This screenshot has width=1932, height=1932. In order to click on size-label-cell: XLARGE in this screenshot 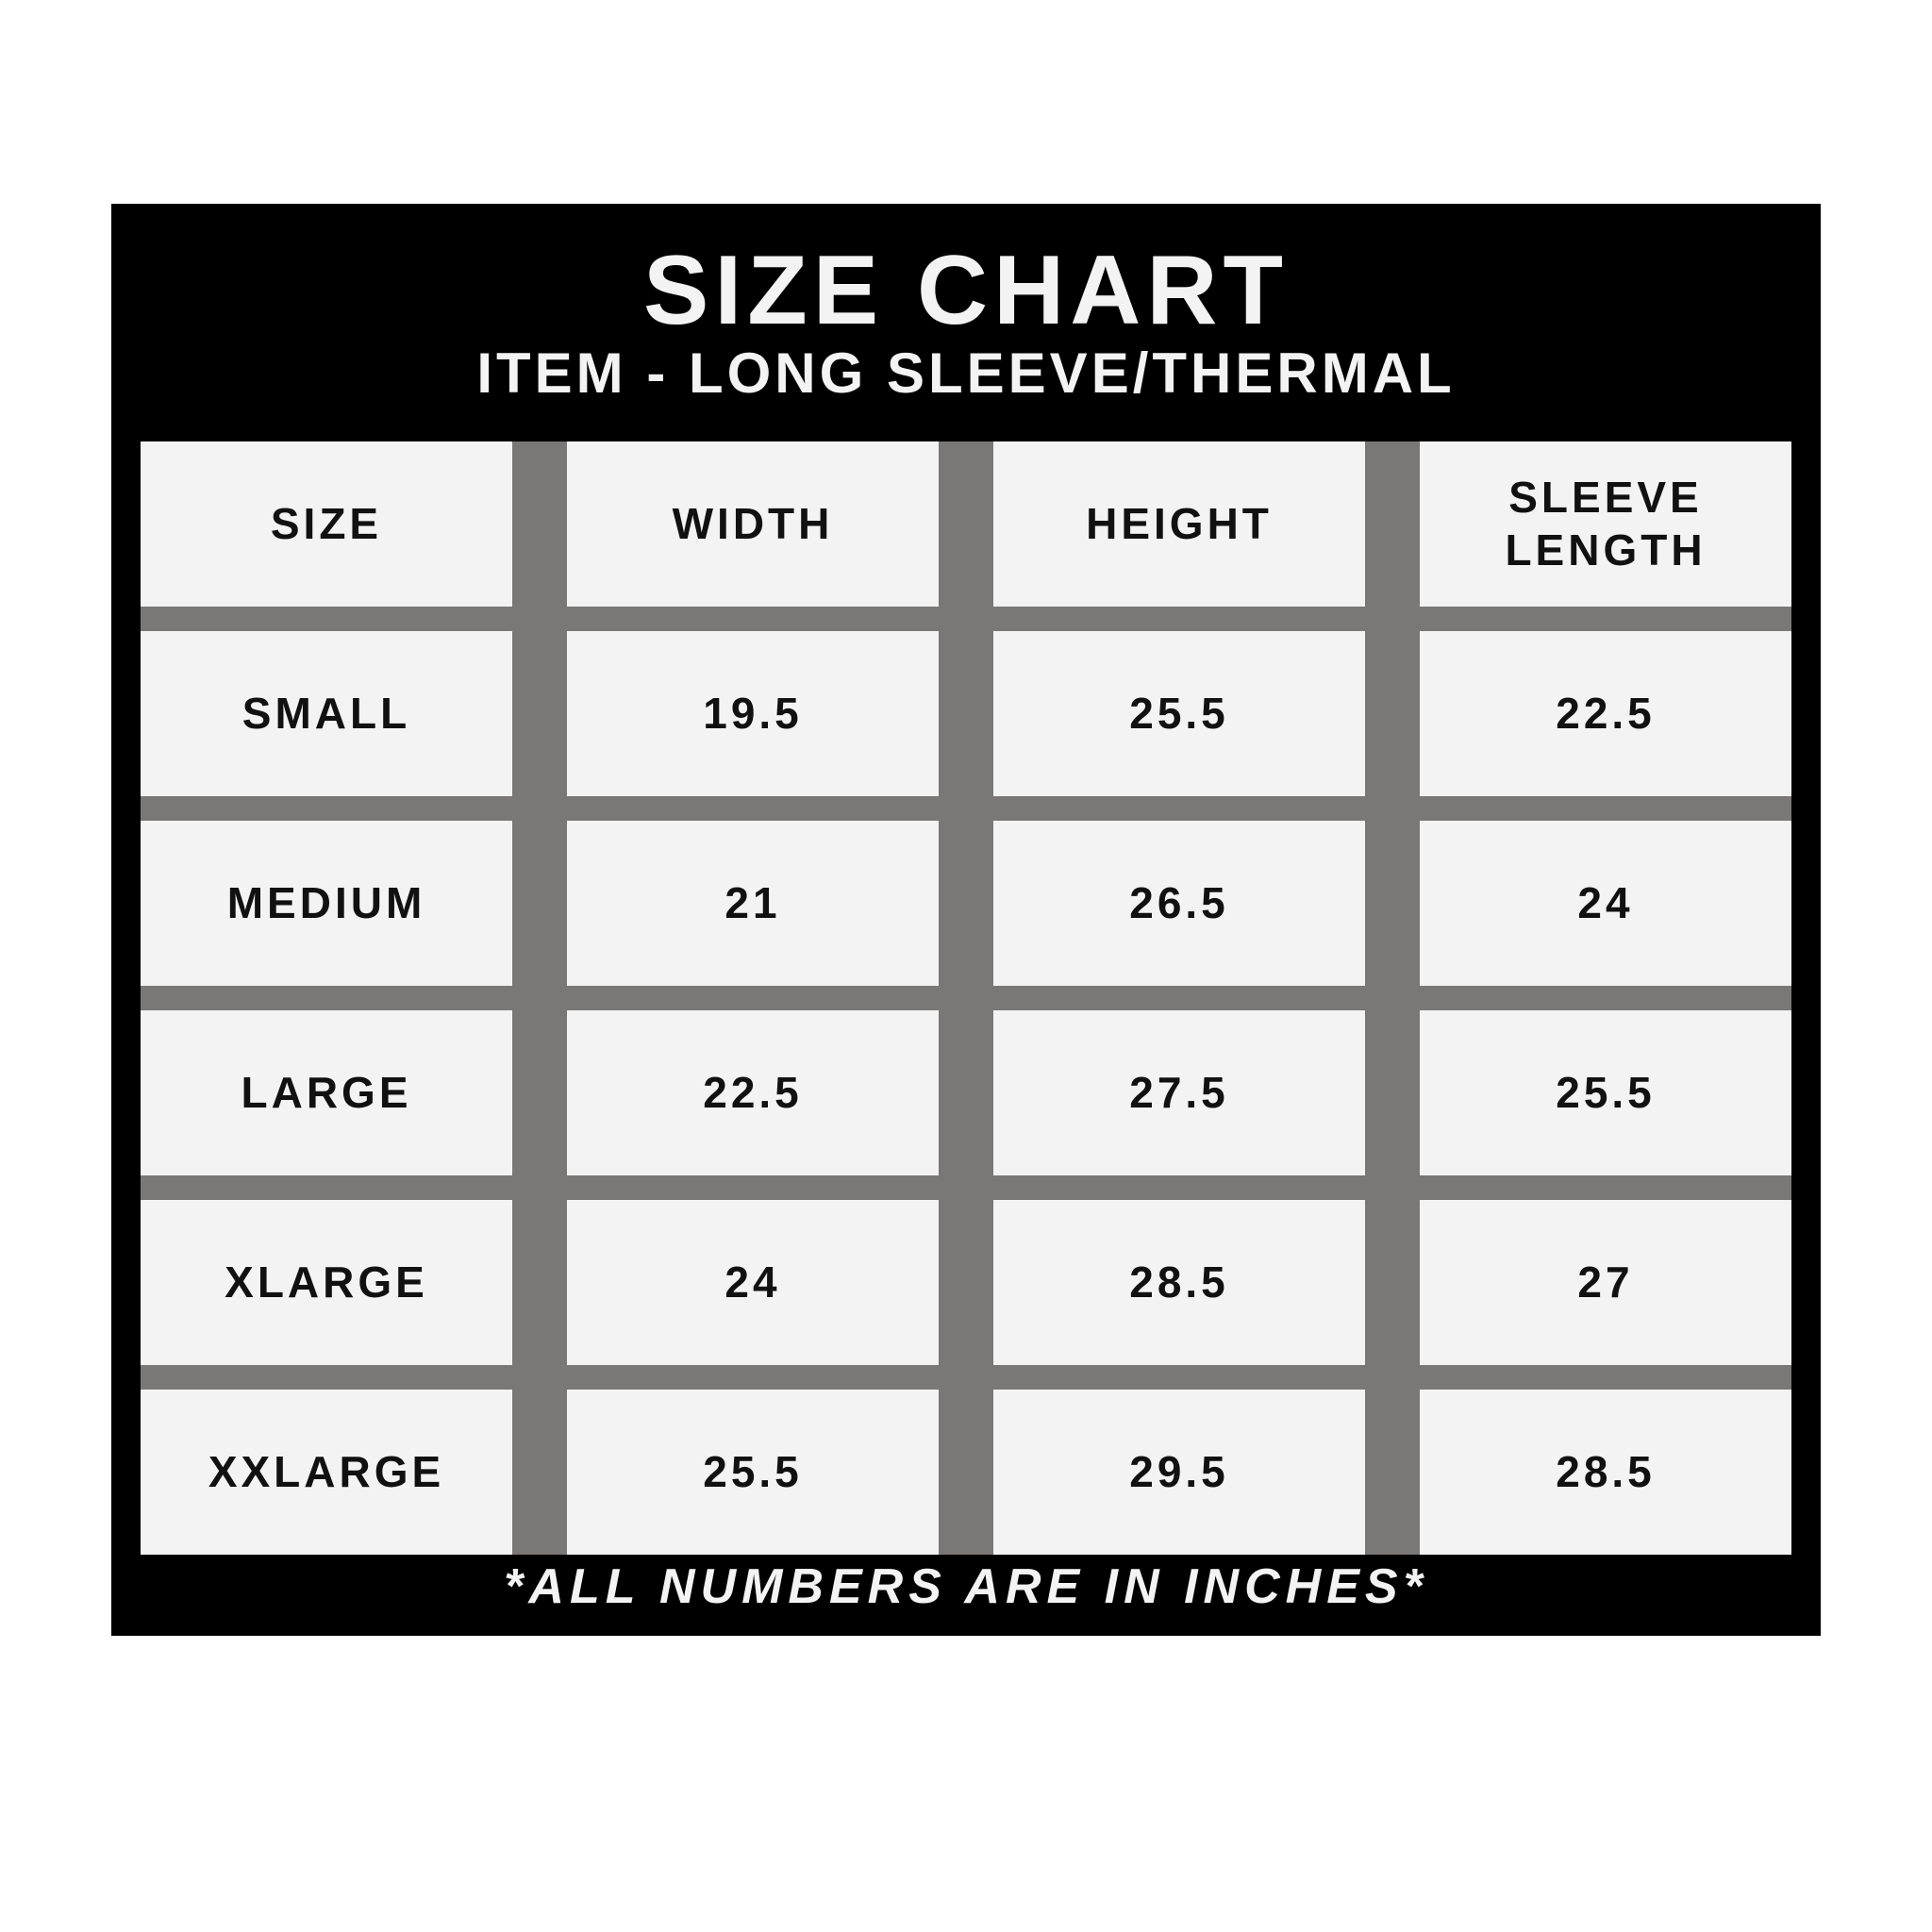, I will do `click(326, 1282)`.